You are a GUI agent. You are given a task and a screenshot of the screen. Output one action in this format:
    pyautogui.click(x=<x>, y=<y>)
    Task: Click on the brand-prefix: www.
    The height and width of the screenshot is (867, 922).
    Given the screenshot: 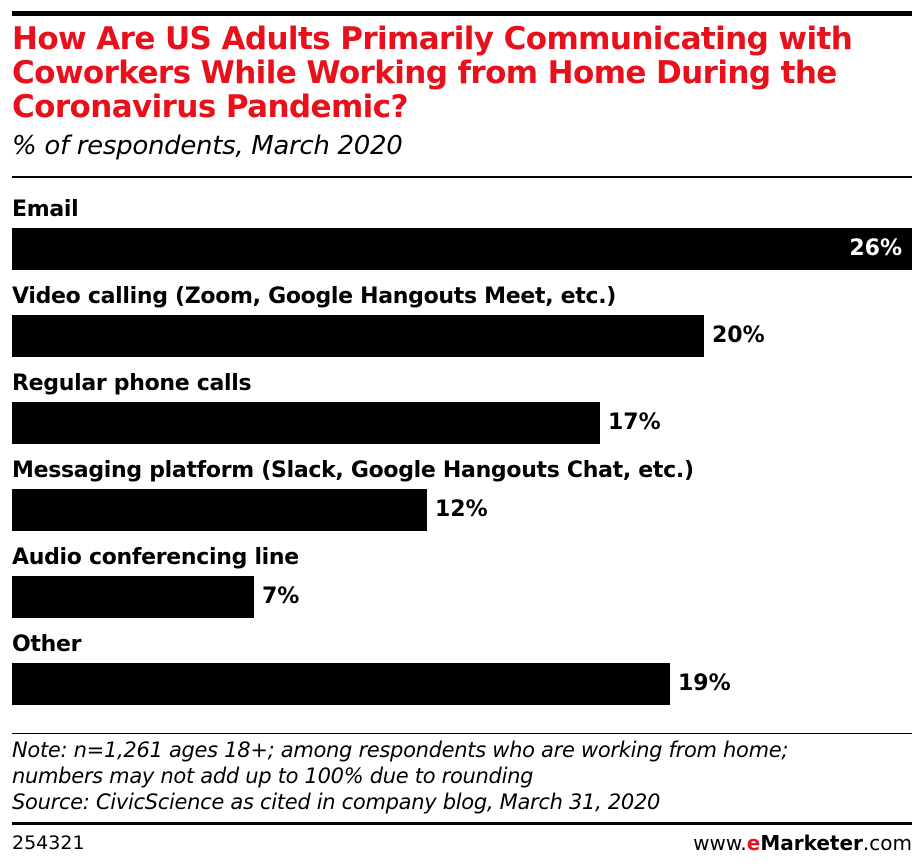 What is the action you would take?
    pyautogui.click(x=720, y=843)
    